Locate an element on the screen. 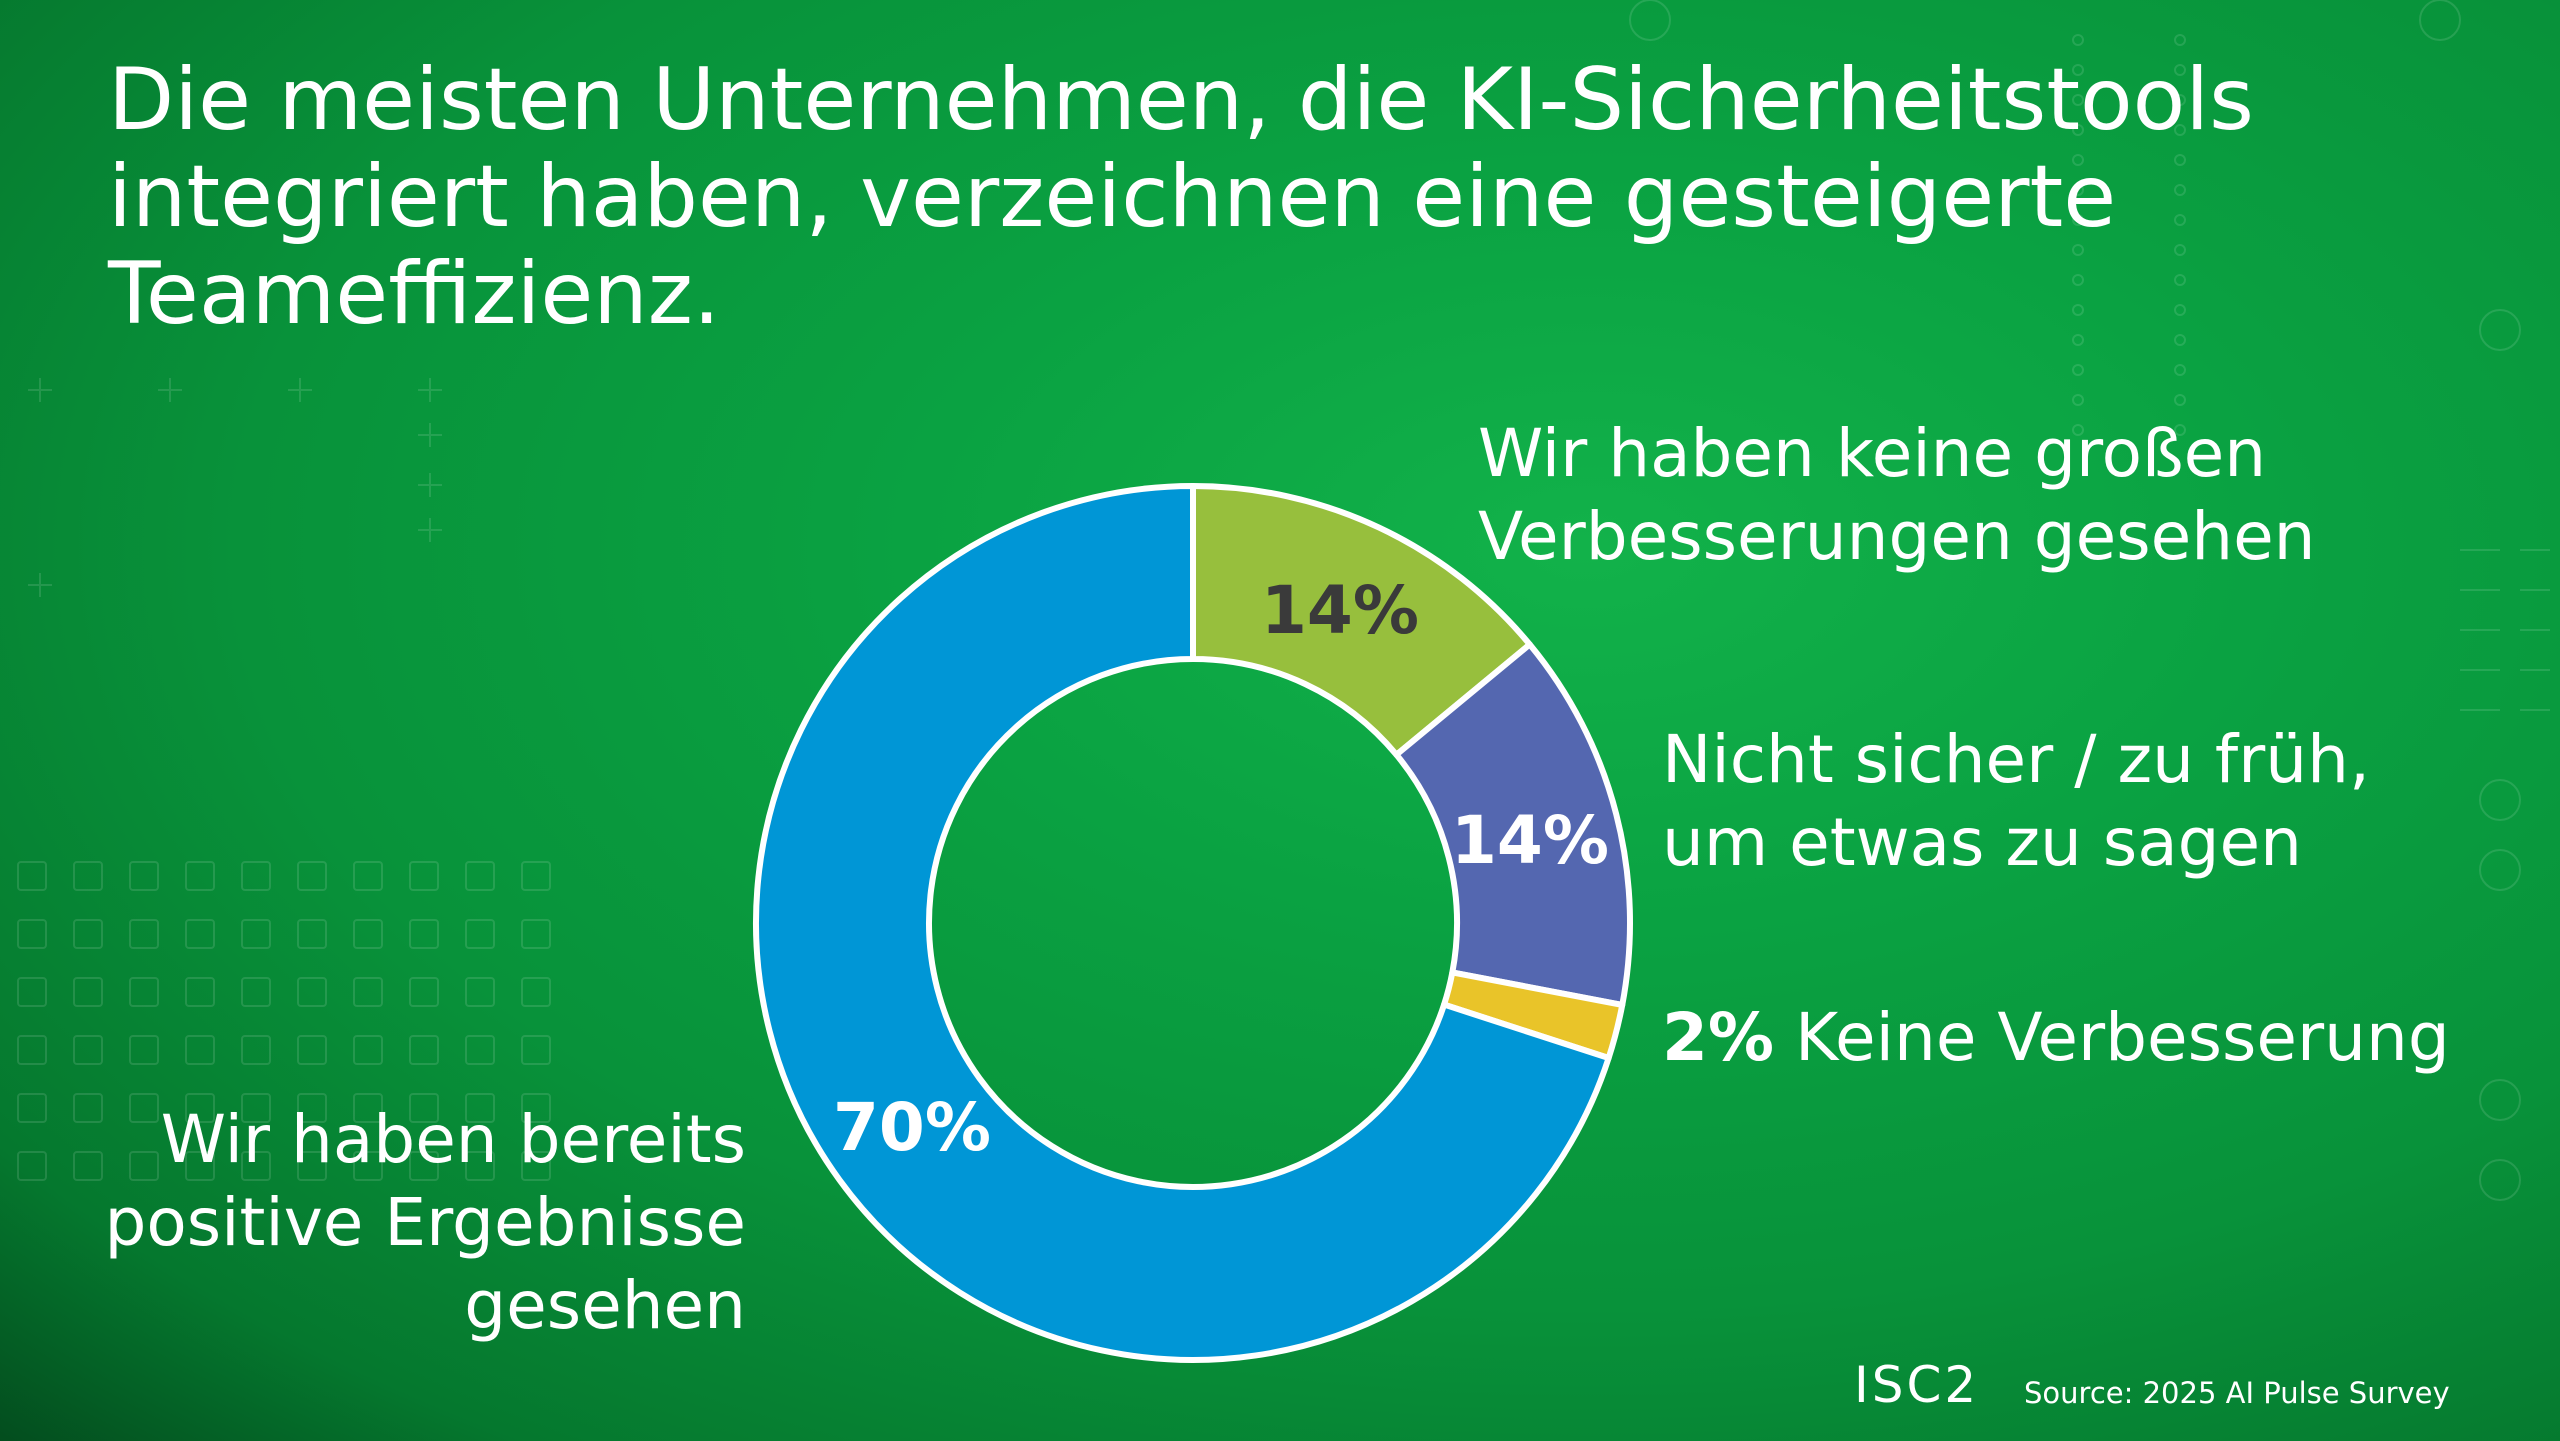  label-line: Wir haben bereits is located at coordinates (453, 1139).